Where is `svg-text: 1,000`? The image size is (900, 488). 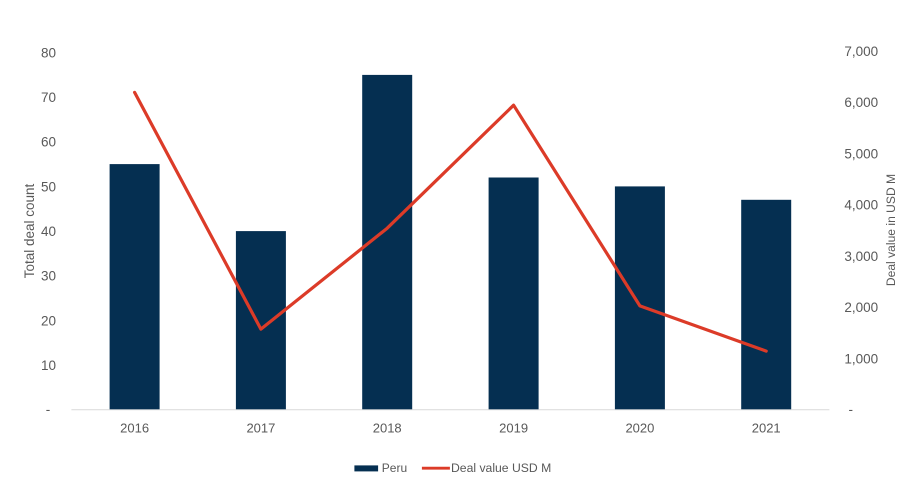
svg-text: 1,000 is located at coordinates (861, 358).